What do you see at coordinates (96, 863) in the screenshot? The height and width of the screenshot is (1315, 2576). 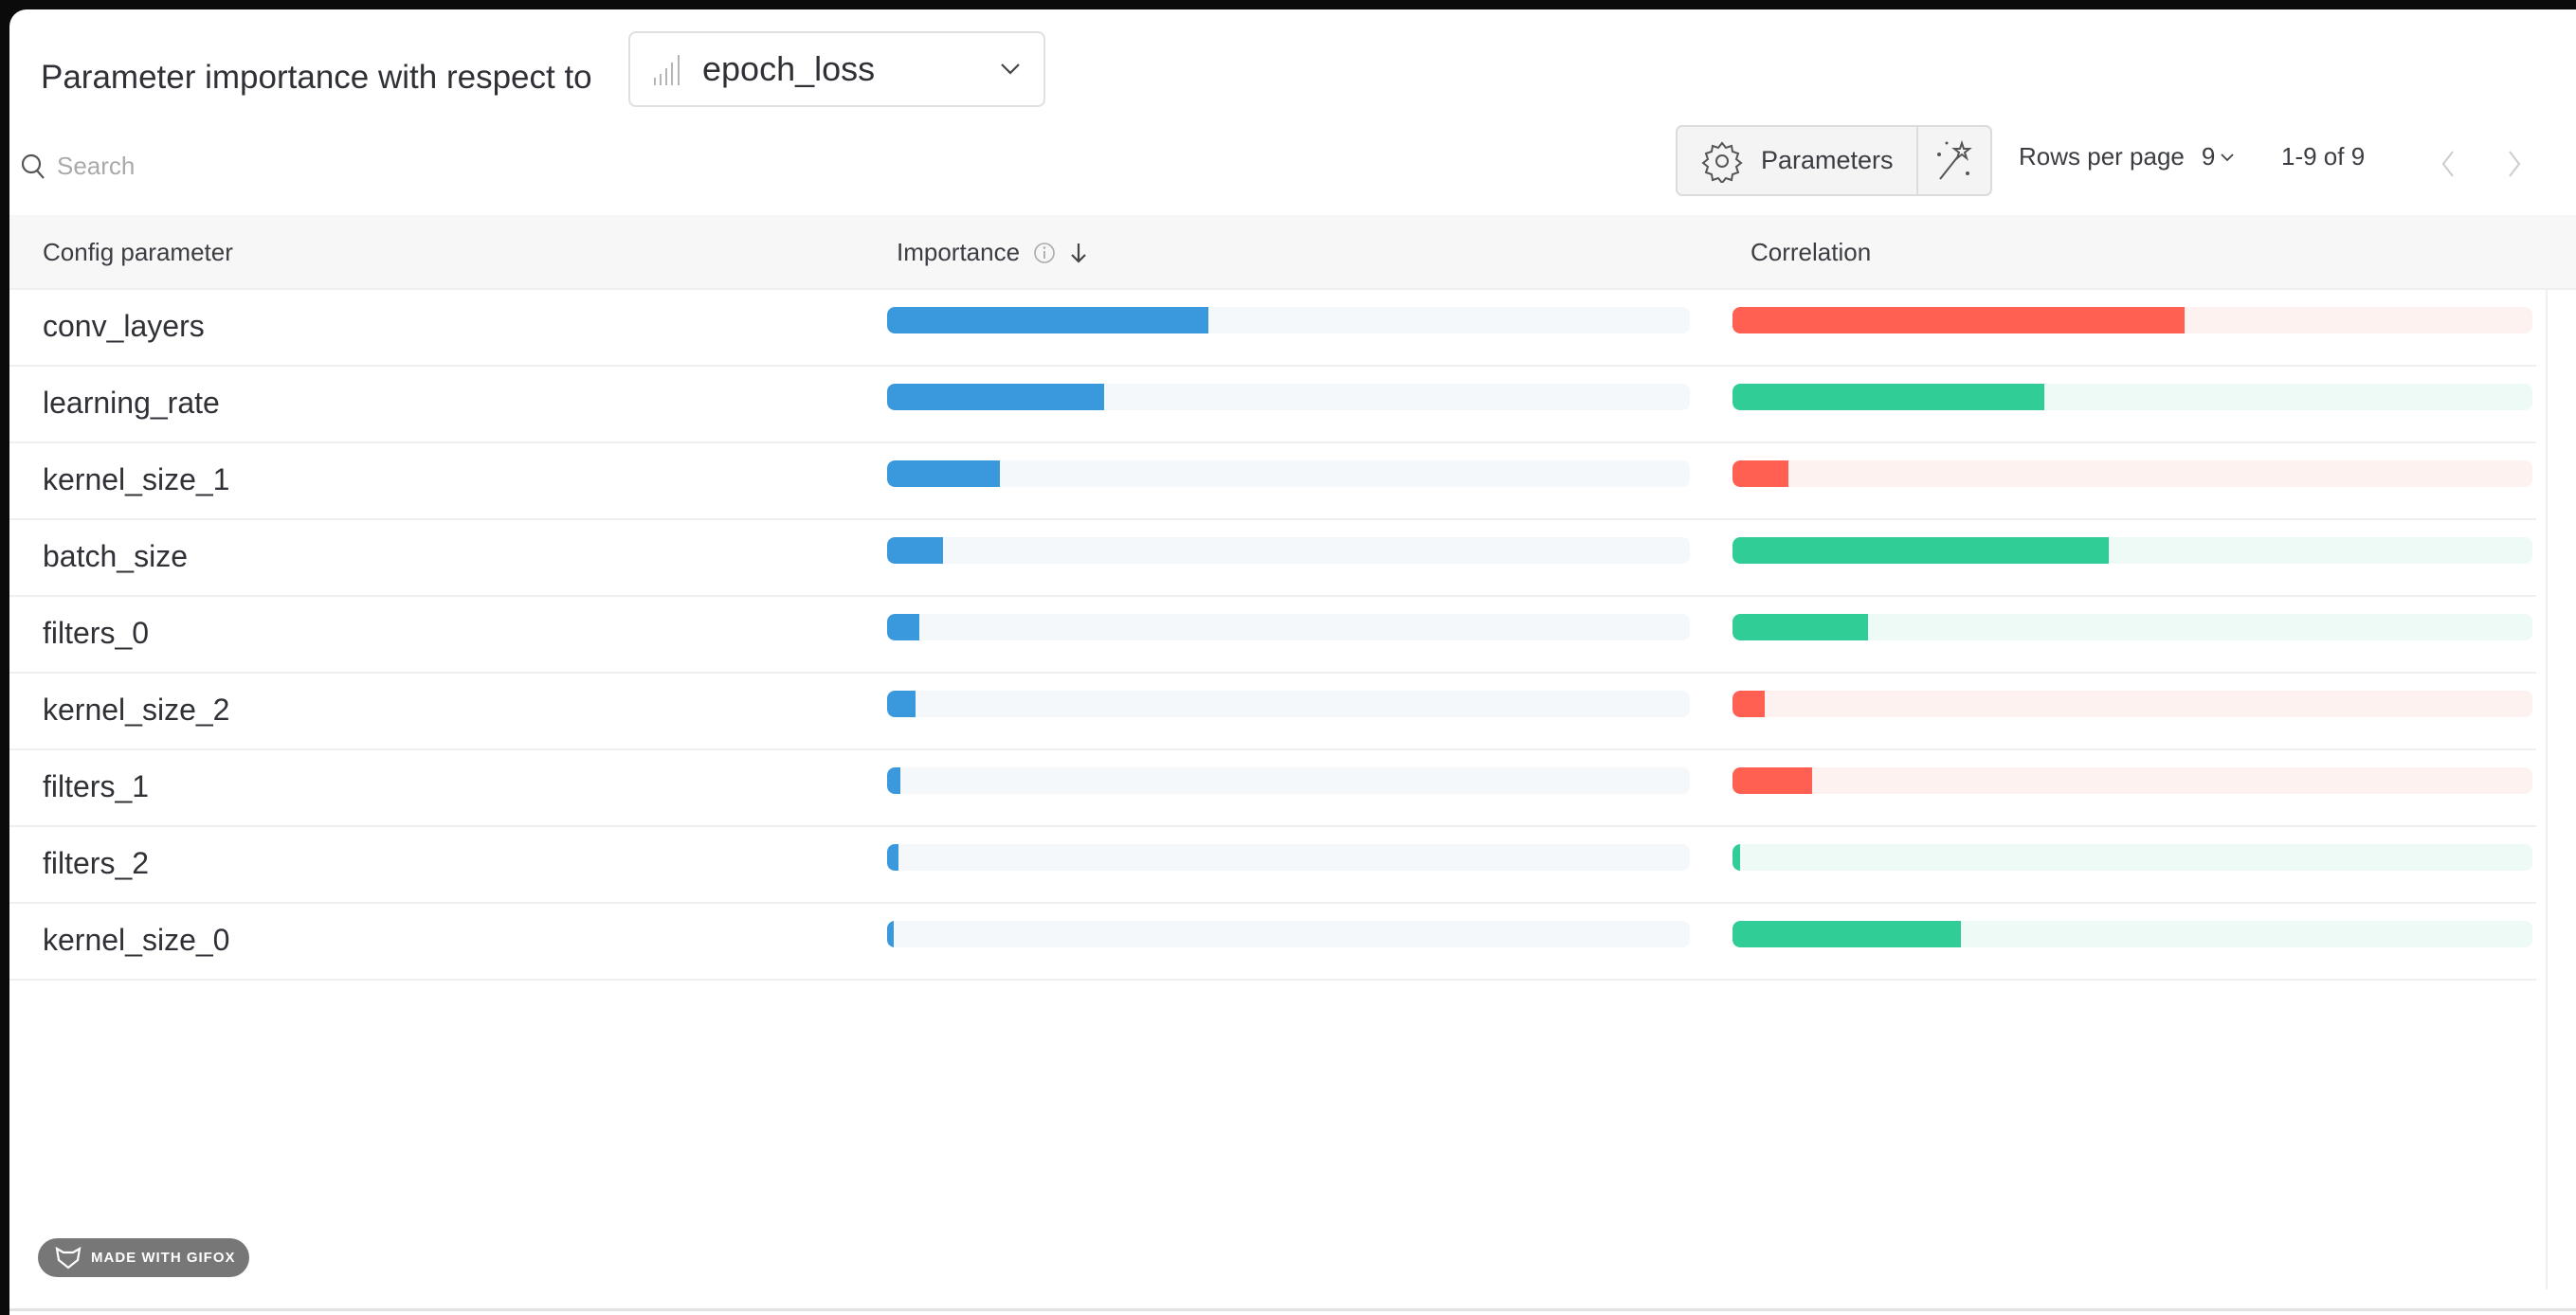 I see `parameter-name: filters_2` at bounding box center [96, 863].